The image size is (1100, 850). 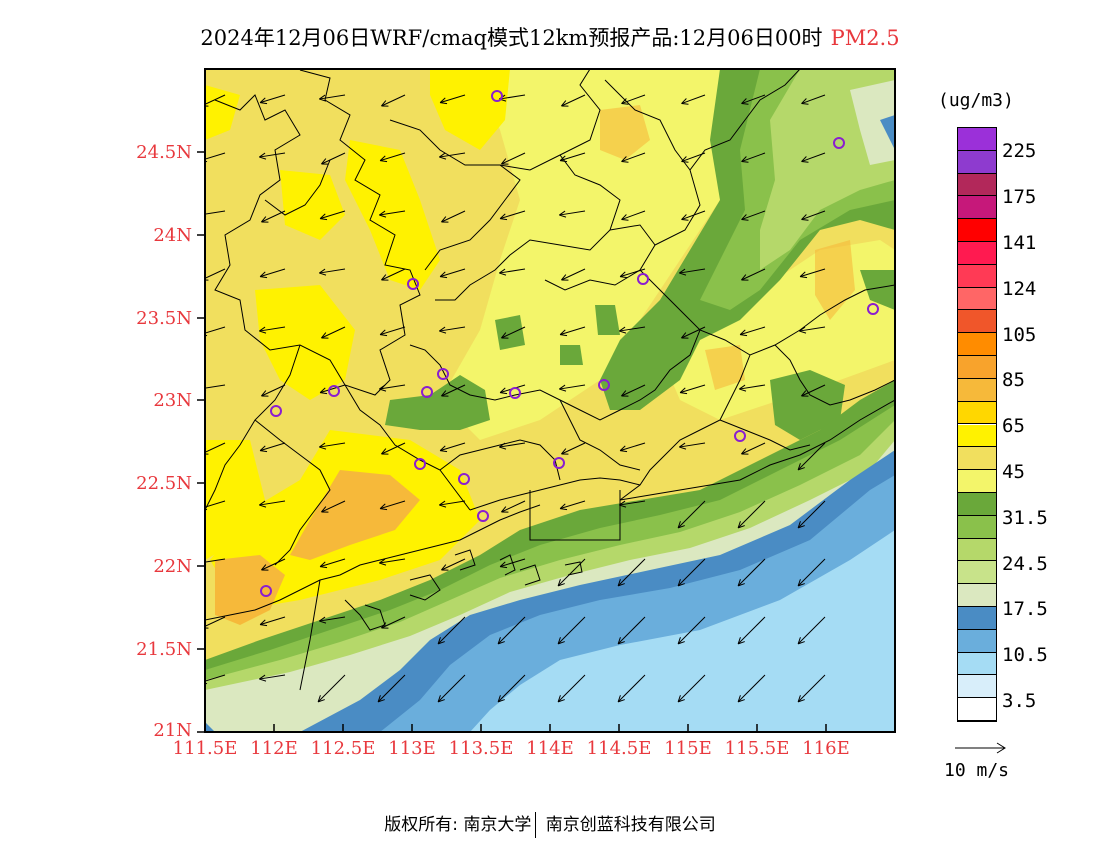 I want to click on colorbar-label: 24.5, so click(x=1025, y=564).